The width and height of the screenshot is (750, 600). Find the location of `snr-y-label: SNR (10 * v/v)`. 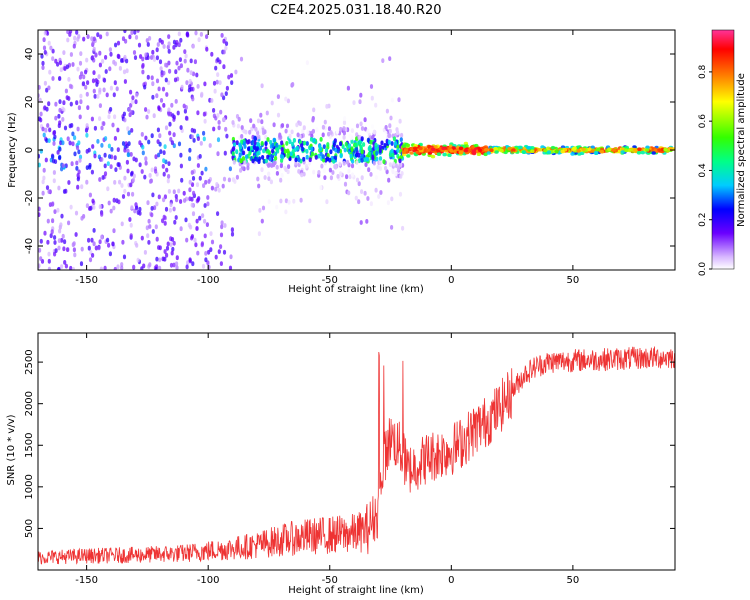

snr-y-label: SNR (10 * v/v) is located at coordinates (11, 449).